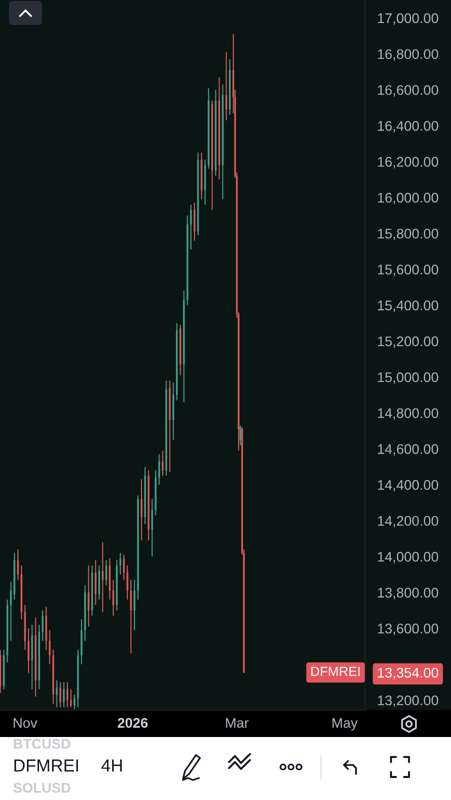  I want to click on y-tick-label: 15,400.00, so click(408, 306).